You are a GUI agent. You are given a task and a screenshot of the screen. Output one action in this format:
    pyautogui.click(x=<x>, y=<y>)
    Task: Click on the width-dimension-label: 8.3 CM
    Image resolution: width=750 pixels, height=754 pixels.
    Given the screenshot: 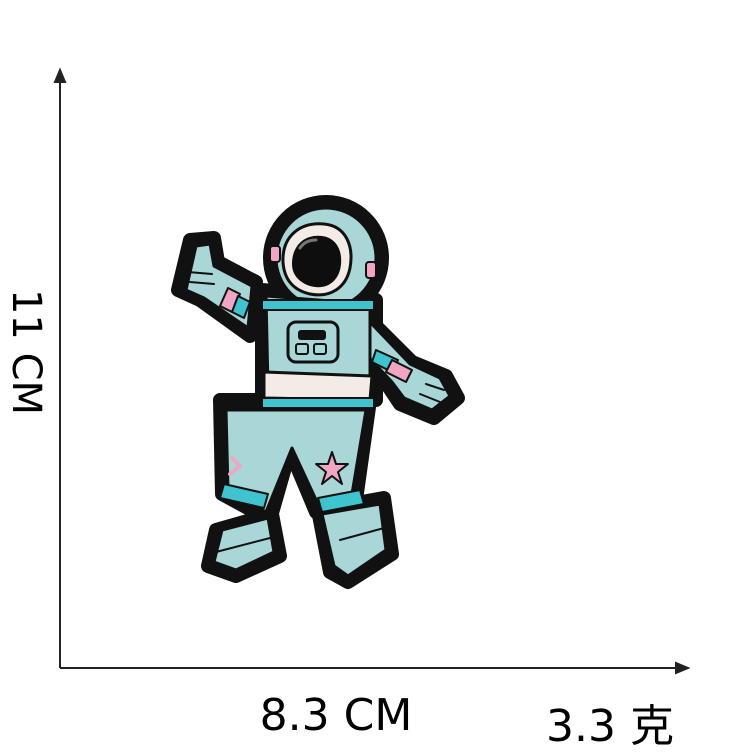 What is the action you would take?
    pyautogui.click(x=336, y=715)
    